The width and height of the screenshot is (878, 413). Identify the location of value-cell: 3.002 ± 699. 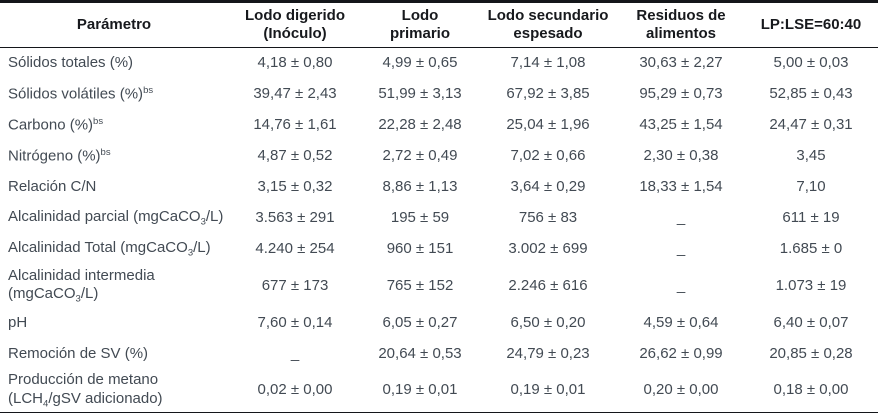
(548, 249).